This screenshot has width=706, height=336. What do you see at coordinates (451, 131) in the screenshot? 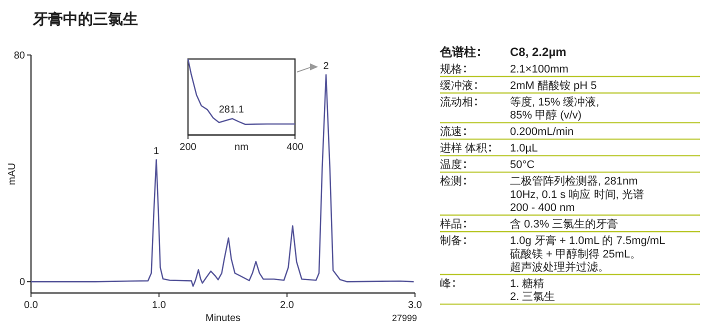
I see `category-label: 流速` at bounding box center [451, 131].